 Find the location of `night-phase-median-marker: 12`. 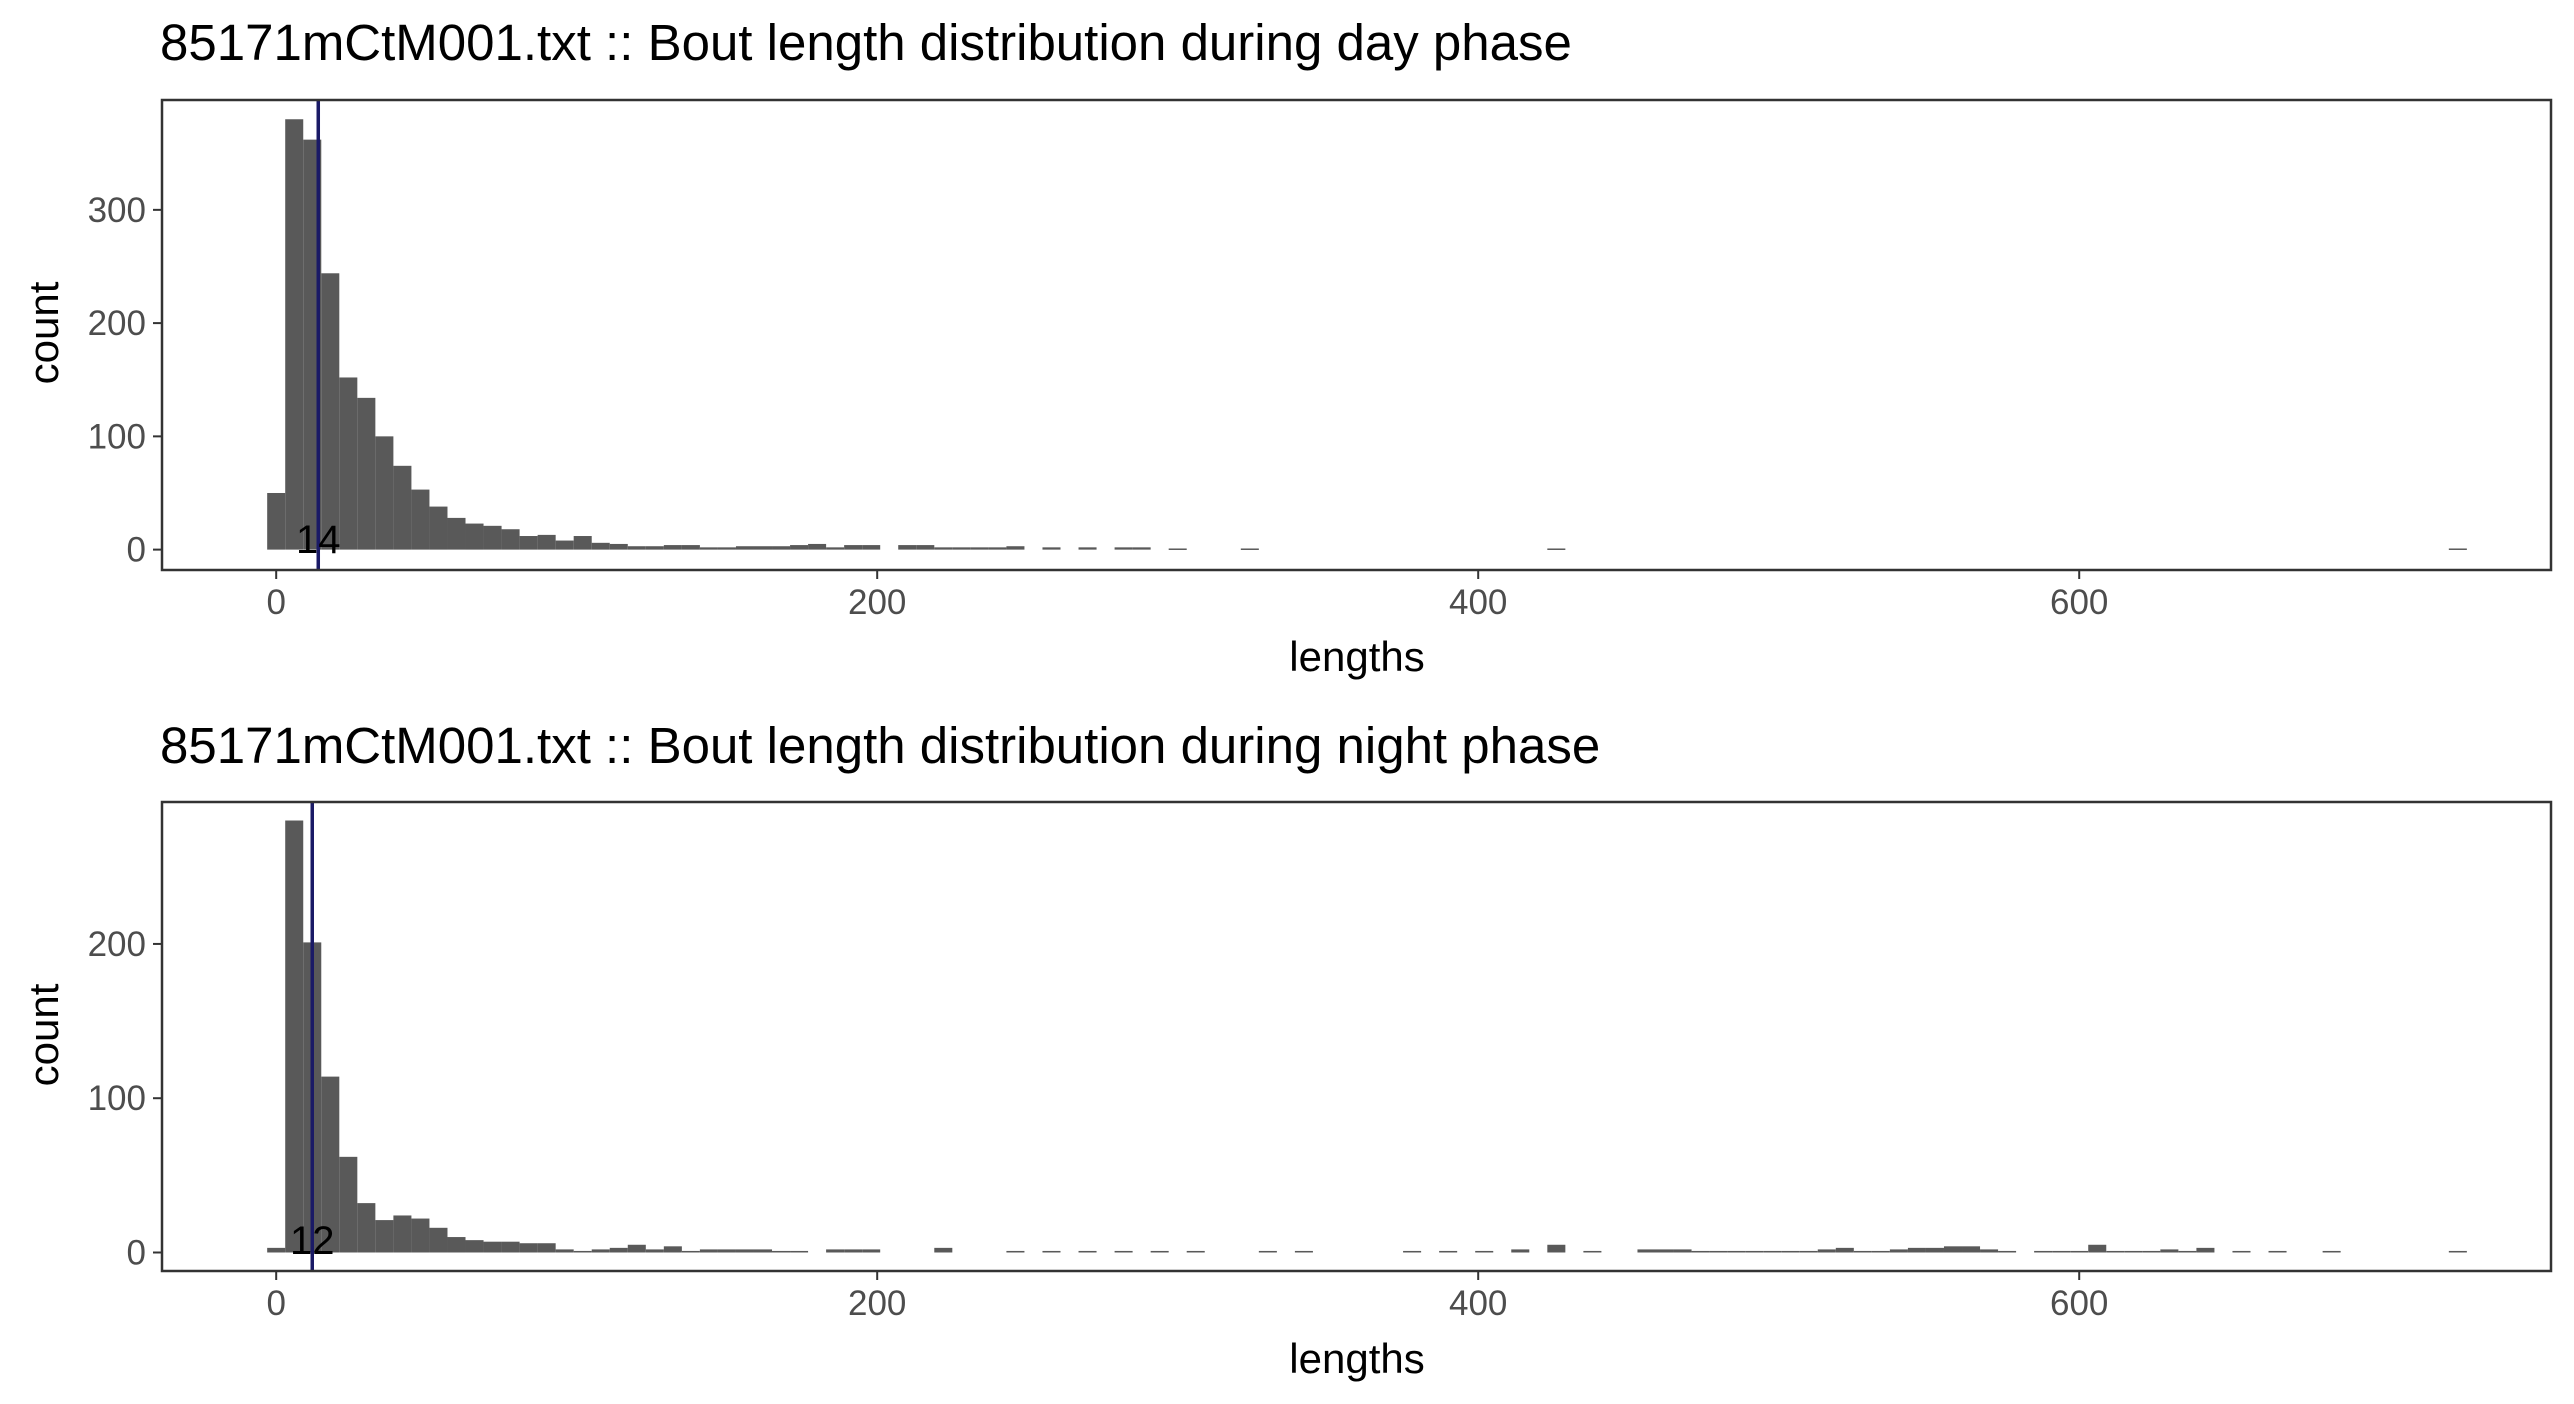

night-phase-median-marker: 12 is located at coordinates (312, 1036).